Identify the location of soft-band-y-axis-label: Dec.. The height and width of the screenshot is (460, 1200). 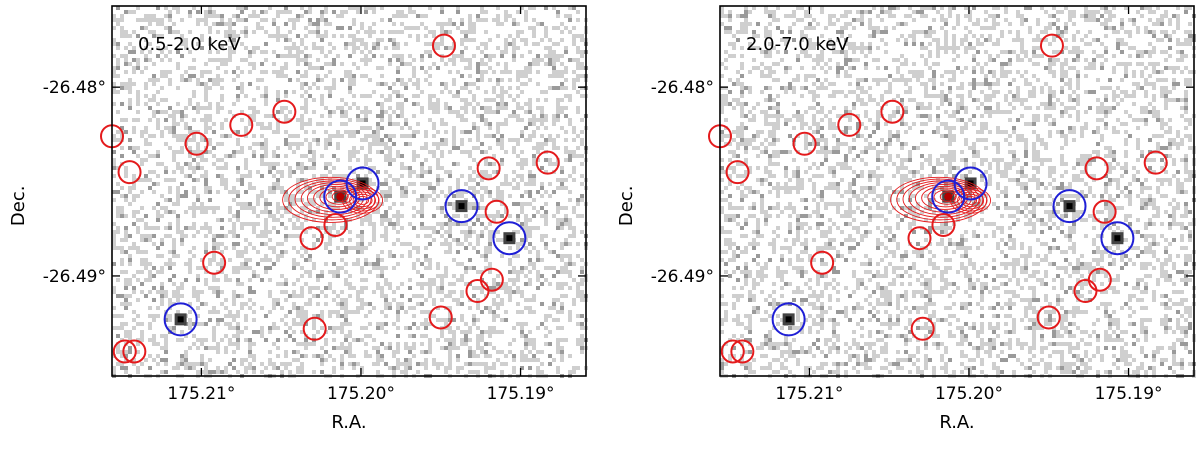
(18, 206).